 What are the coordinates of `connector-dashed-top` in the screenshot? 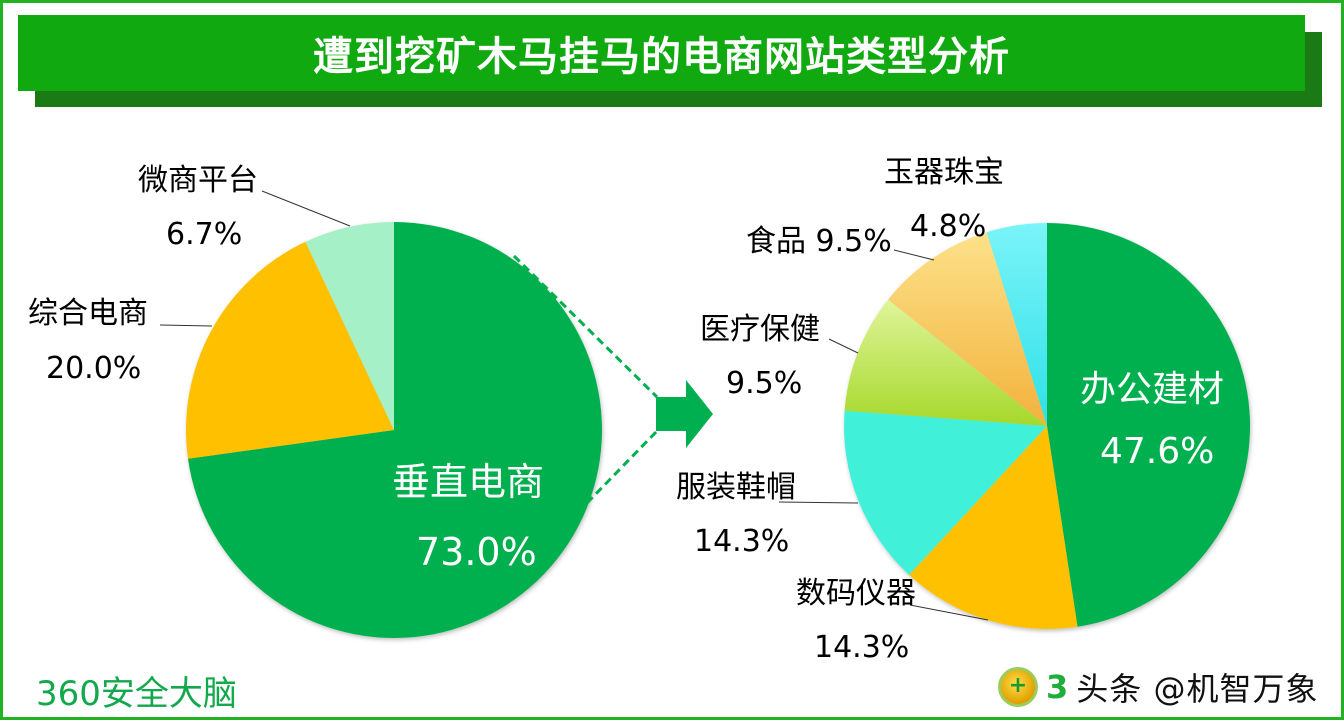 It's located at (585, 326).